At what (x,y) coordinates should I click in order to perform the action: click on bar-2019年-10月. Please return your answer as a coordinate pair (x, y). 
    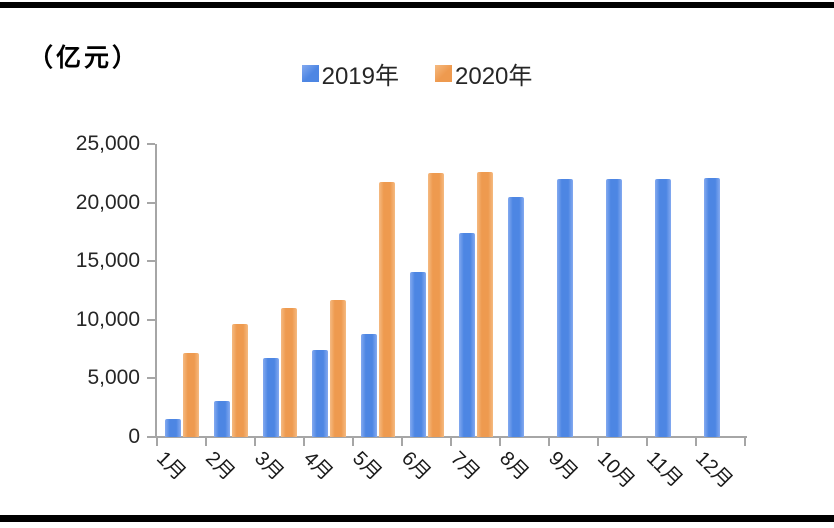
    Looking at the image, I should click on (614, 308).